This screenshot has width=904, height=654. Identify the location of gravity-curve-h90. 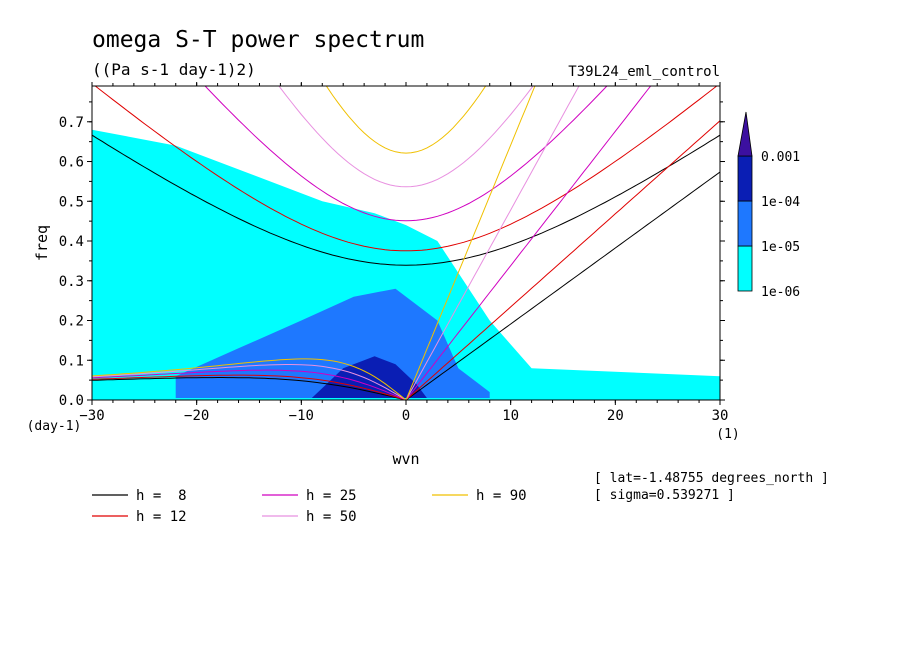
(406, 120).